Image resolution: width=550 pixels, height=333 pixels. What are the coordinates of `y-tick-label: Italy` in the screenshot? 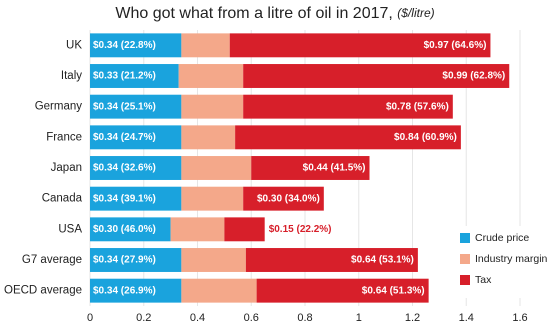 It's located at (71, 76).